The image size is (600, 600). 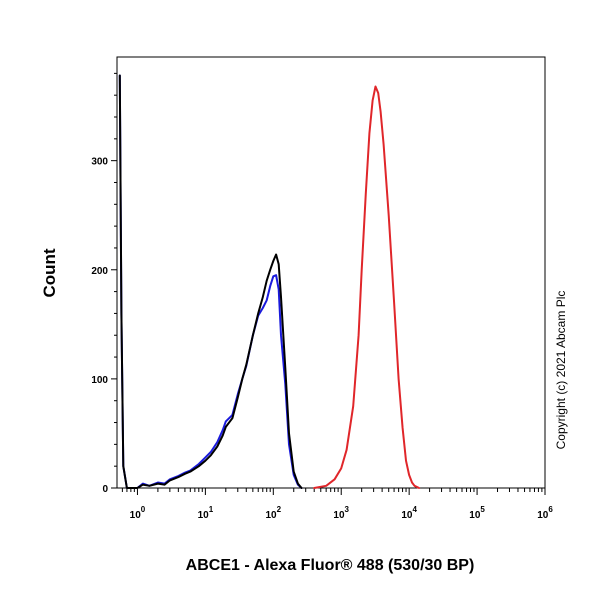 What do you see at coordinates (337, 504) in the screenshot?
I see `x-axis: 10⁰ 10¹ 10² 10³ 10⁴ 10⁵ 10⁶` at bounding box center [337, 504].